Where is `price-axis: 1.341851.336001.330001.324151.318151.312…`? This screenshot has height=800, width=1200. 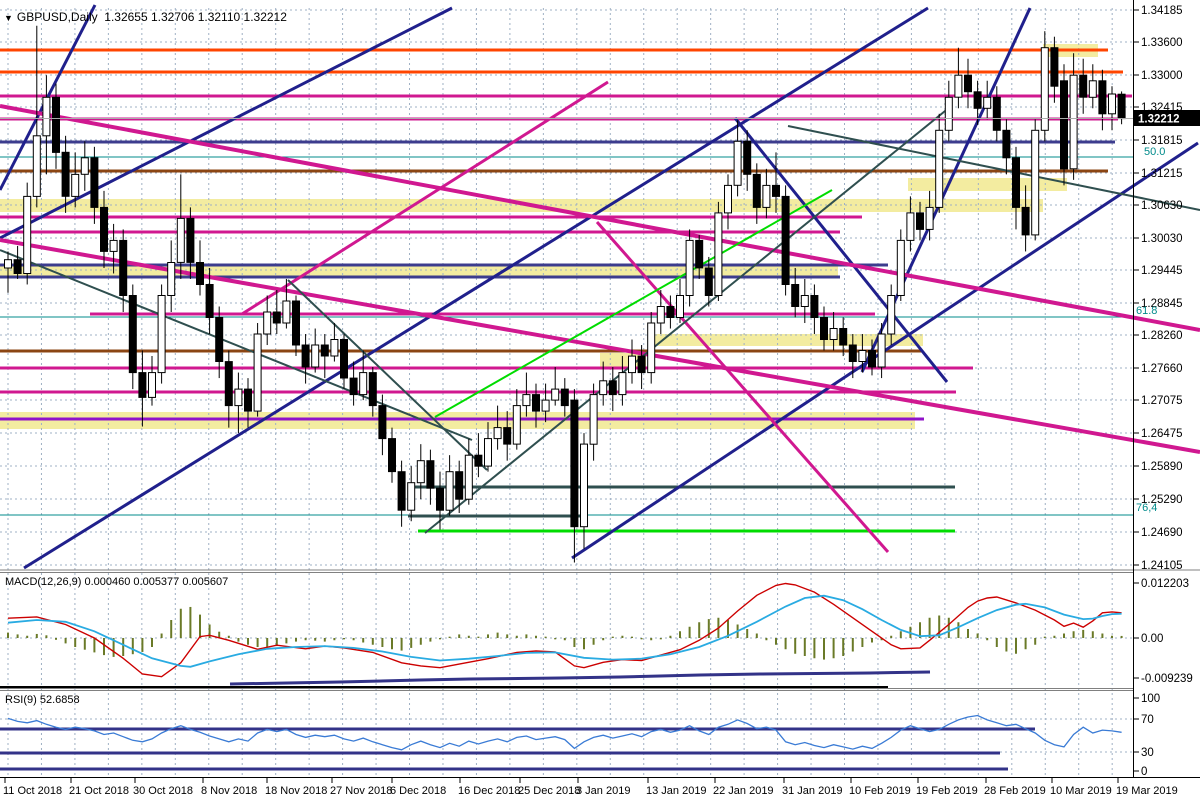 price-axis: 1.341851.336001.330001.324151.318151.312… is located at coordinates (1167, 391).